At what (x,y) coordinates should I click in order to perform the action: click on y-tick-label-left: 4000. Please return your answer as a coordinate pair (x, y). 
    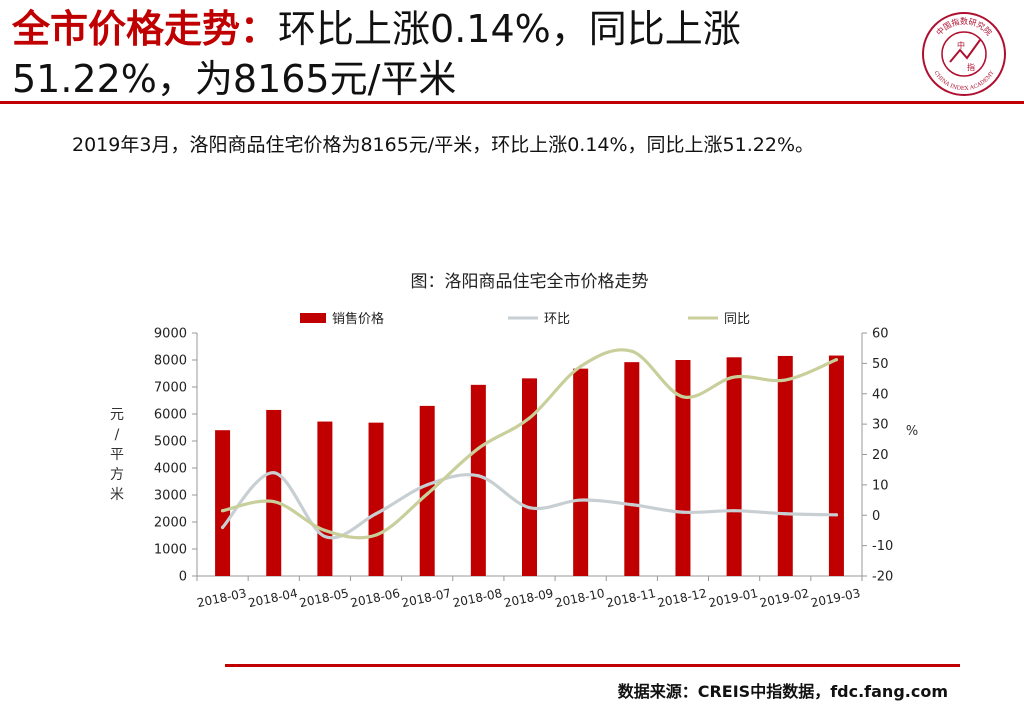
    Looking at the image, I should click on (170, 469).